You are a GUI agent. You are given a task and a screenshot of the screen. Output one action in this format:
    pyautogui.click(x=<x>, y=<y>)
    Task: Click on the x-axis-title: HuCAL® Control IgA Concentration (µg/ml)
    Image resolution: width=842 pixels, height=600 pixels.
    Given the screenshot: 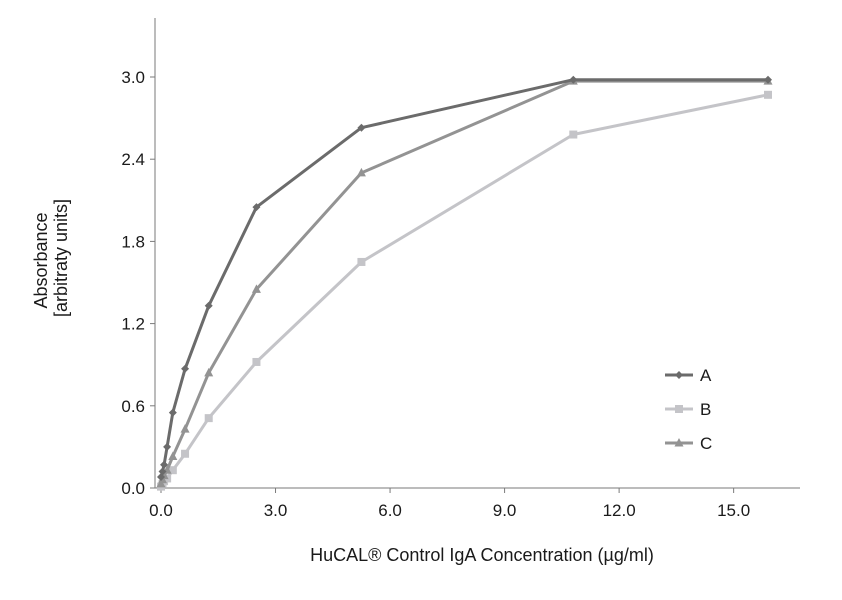 What is the action you would take?
    pyautogui.click(x=482, y=555)
    